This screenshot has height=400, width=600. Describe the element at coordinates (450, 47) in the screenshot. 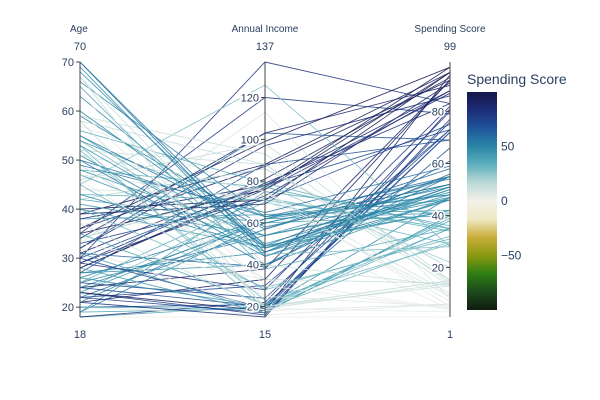

I see `axis-max-label: 99` at that location.